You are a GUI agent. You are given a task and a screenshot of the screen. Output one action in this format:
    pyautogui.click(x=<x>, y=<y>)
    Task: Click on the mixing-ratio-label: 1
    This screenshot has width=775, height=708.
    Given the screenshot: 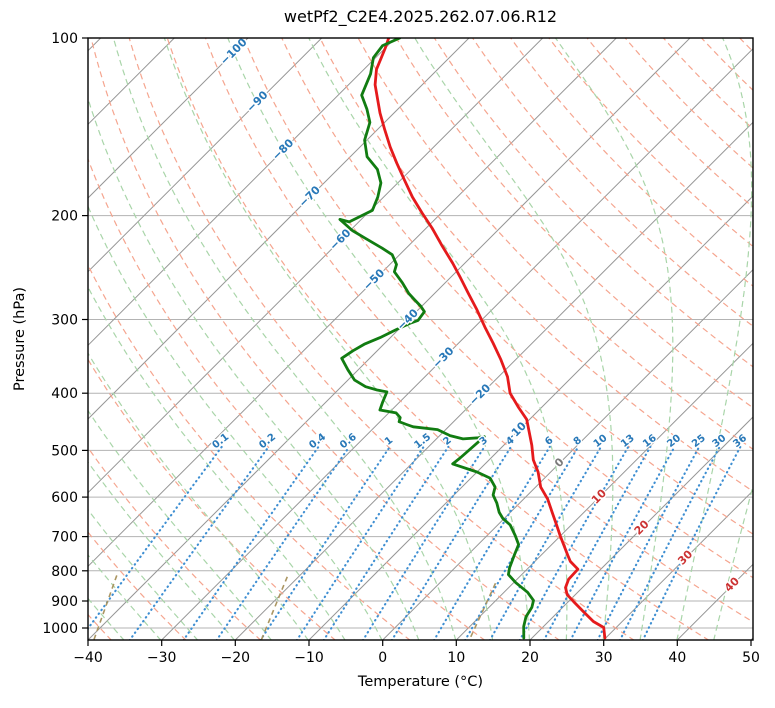 What is the action you would take?
    pyautogui.click(x=389, y=441)
    